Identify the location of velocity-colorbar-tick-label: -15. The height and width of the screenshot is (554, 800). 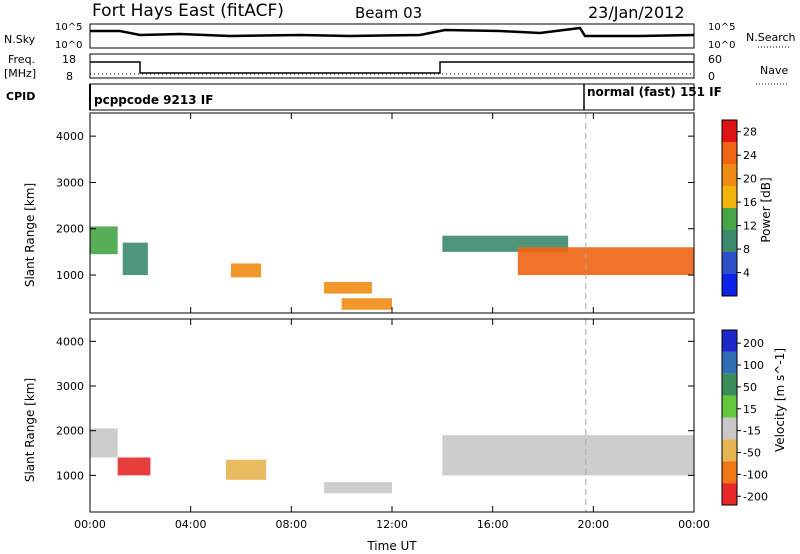
(752, 431).